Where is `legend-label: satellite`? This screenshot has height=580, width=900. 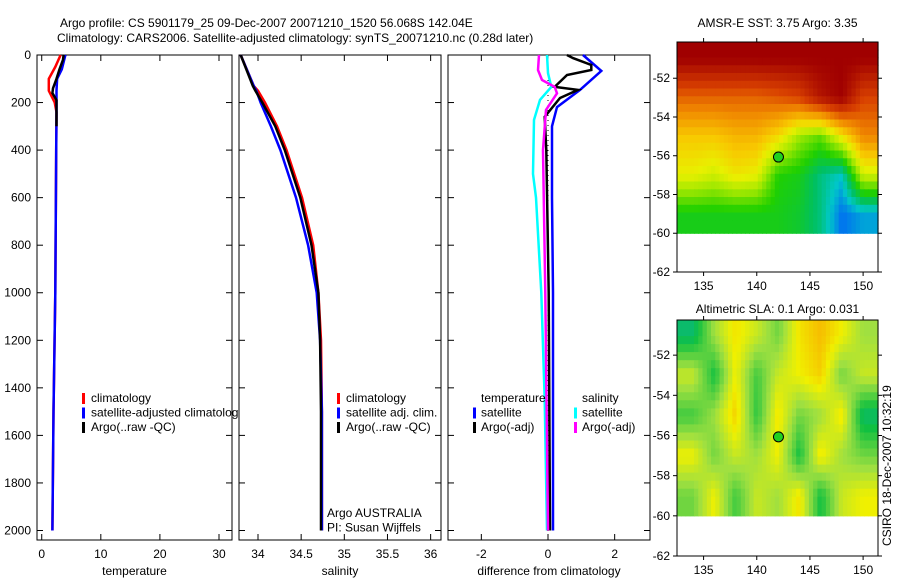
legend-label: satellite is located at coordinates (501, 413).